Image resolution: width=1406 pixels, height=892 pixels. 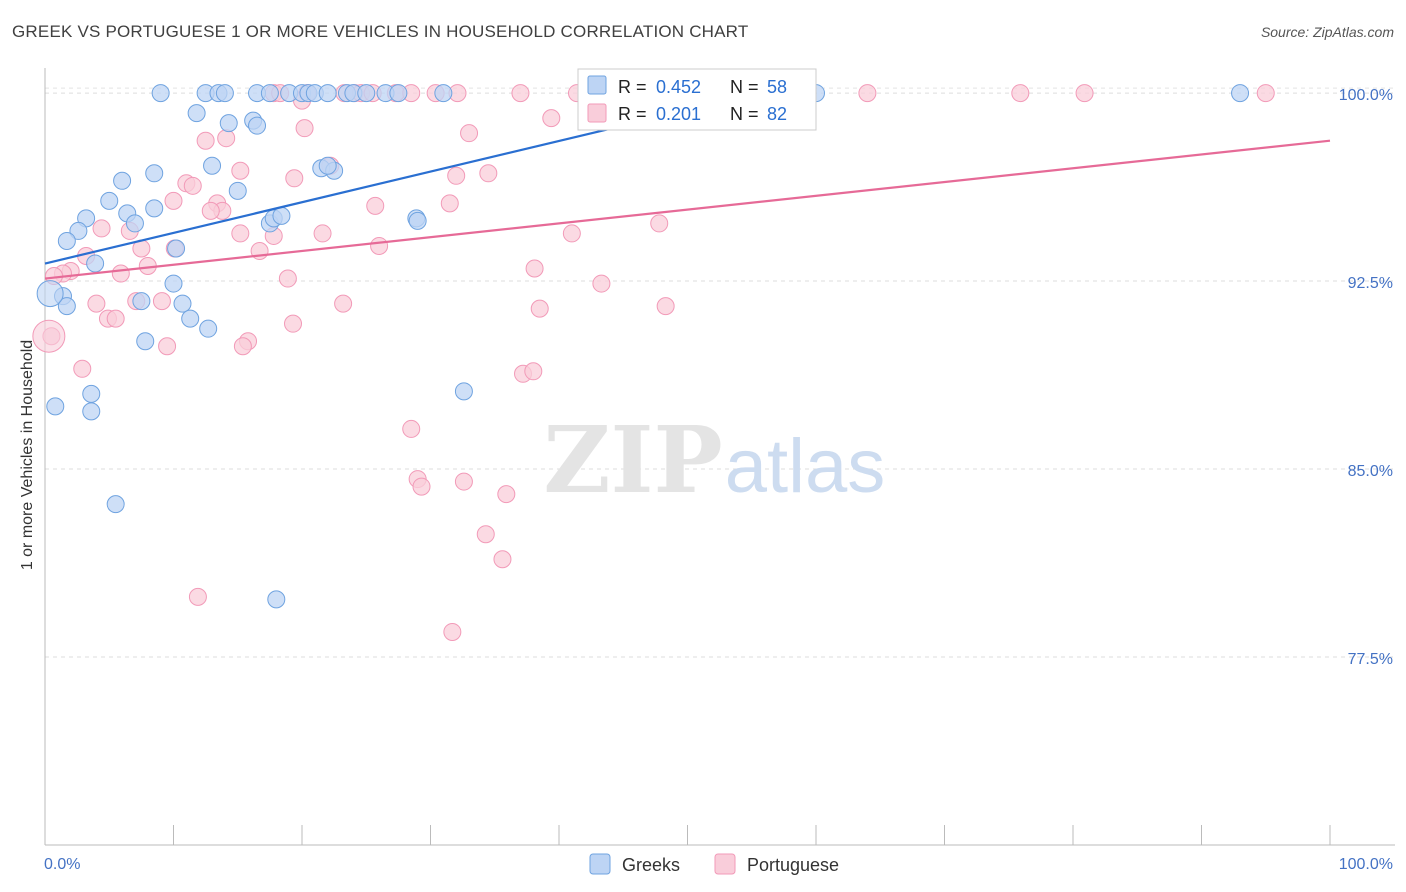 What do you see at coordinates (1366, 864) in the screenshot?
I see `x-tick-label-max: 100.0%` at bounding box center [1366, 864].